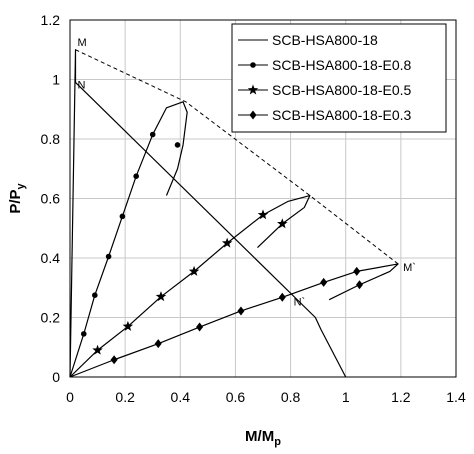 This screenshot has height=454, width=474. I want to click on y-tick-label: 1.2, so click(51, 20).